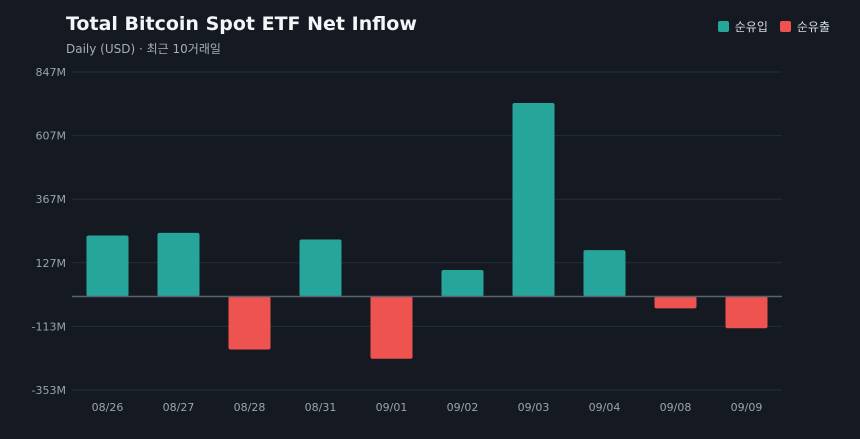 This screenshot has height=439, width=860. What do you see at coordinates (785, 26) in the screenshot?
I see `legend-swatch-outflow` at bounding box center [785, 26].